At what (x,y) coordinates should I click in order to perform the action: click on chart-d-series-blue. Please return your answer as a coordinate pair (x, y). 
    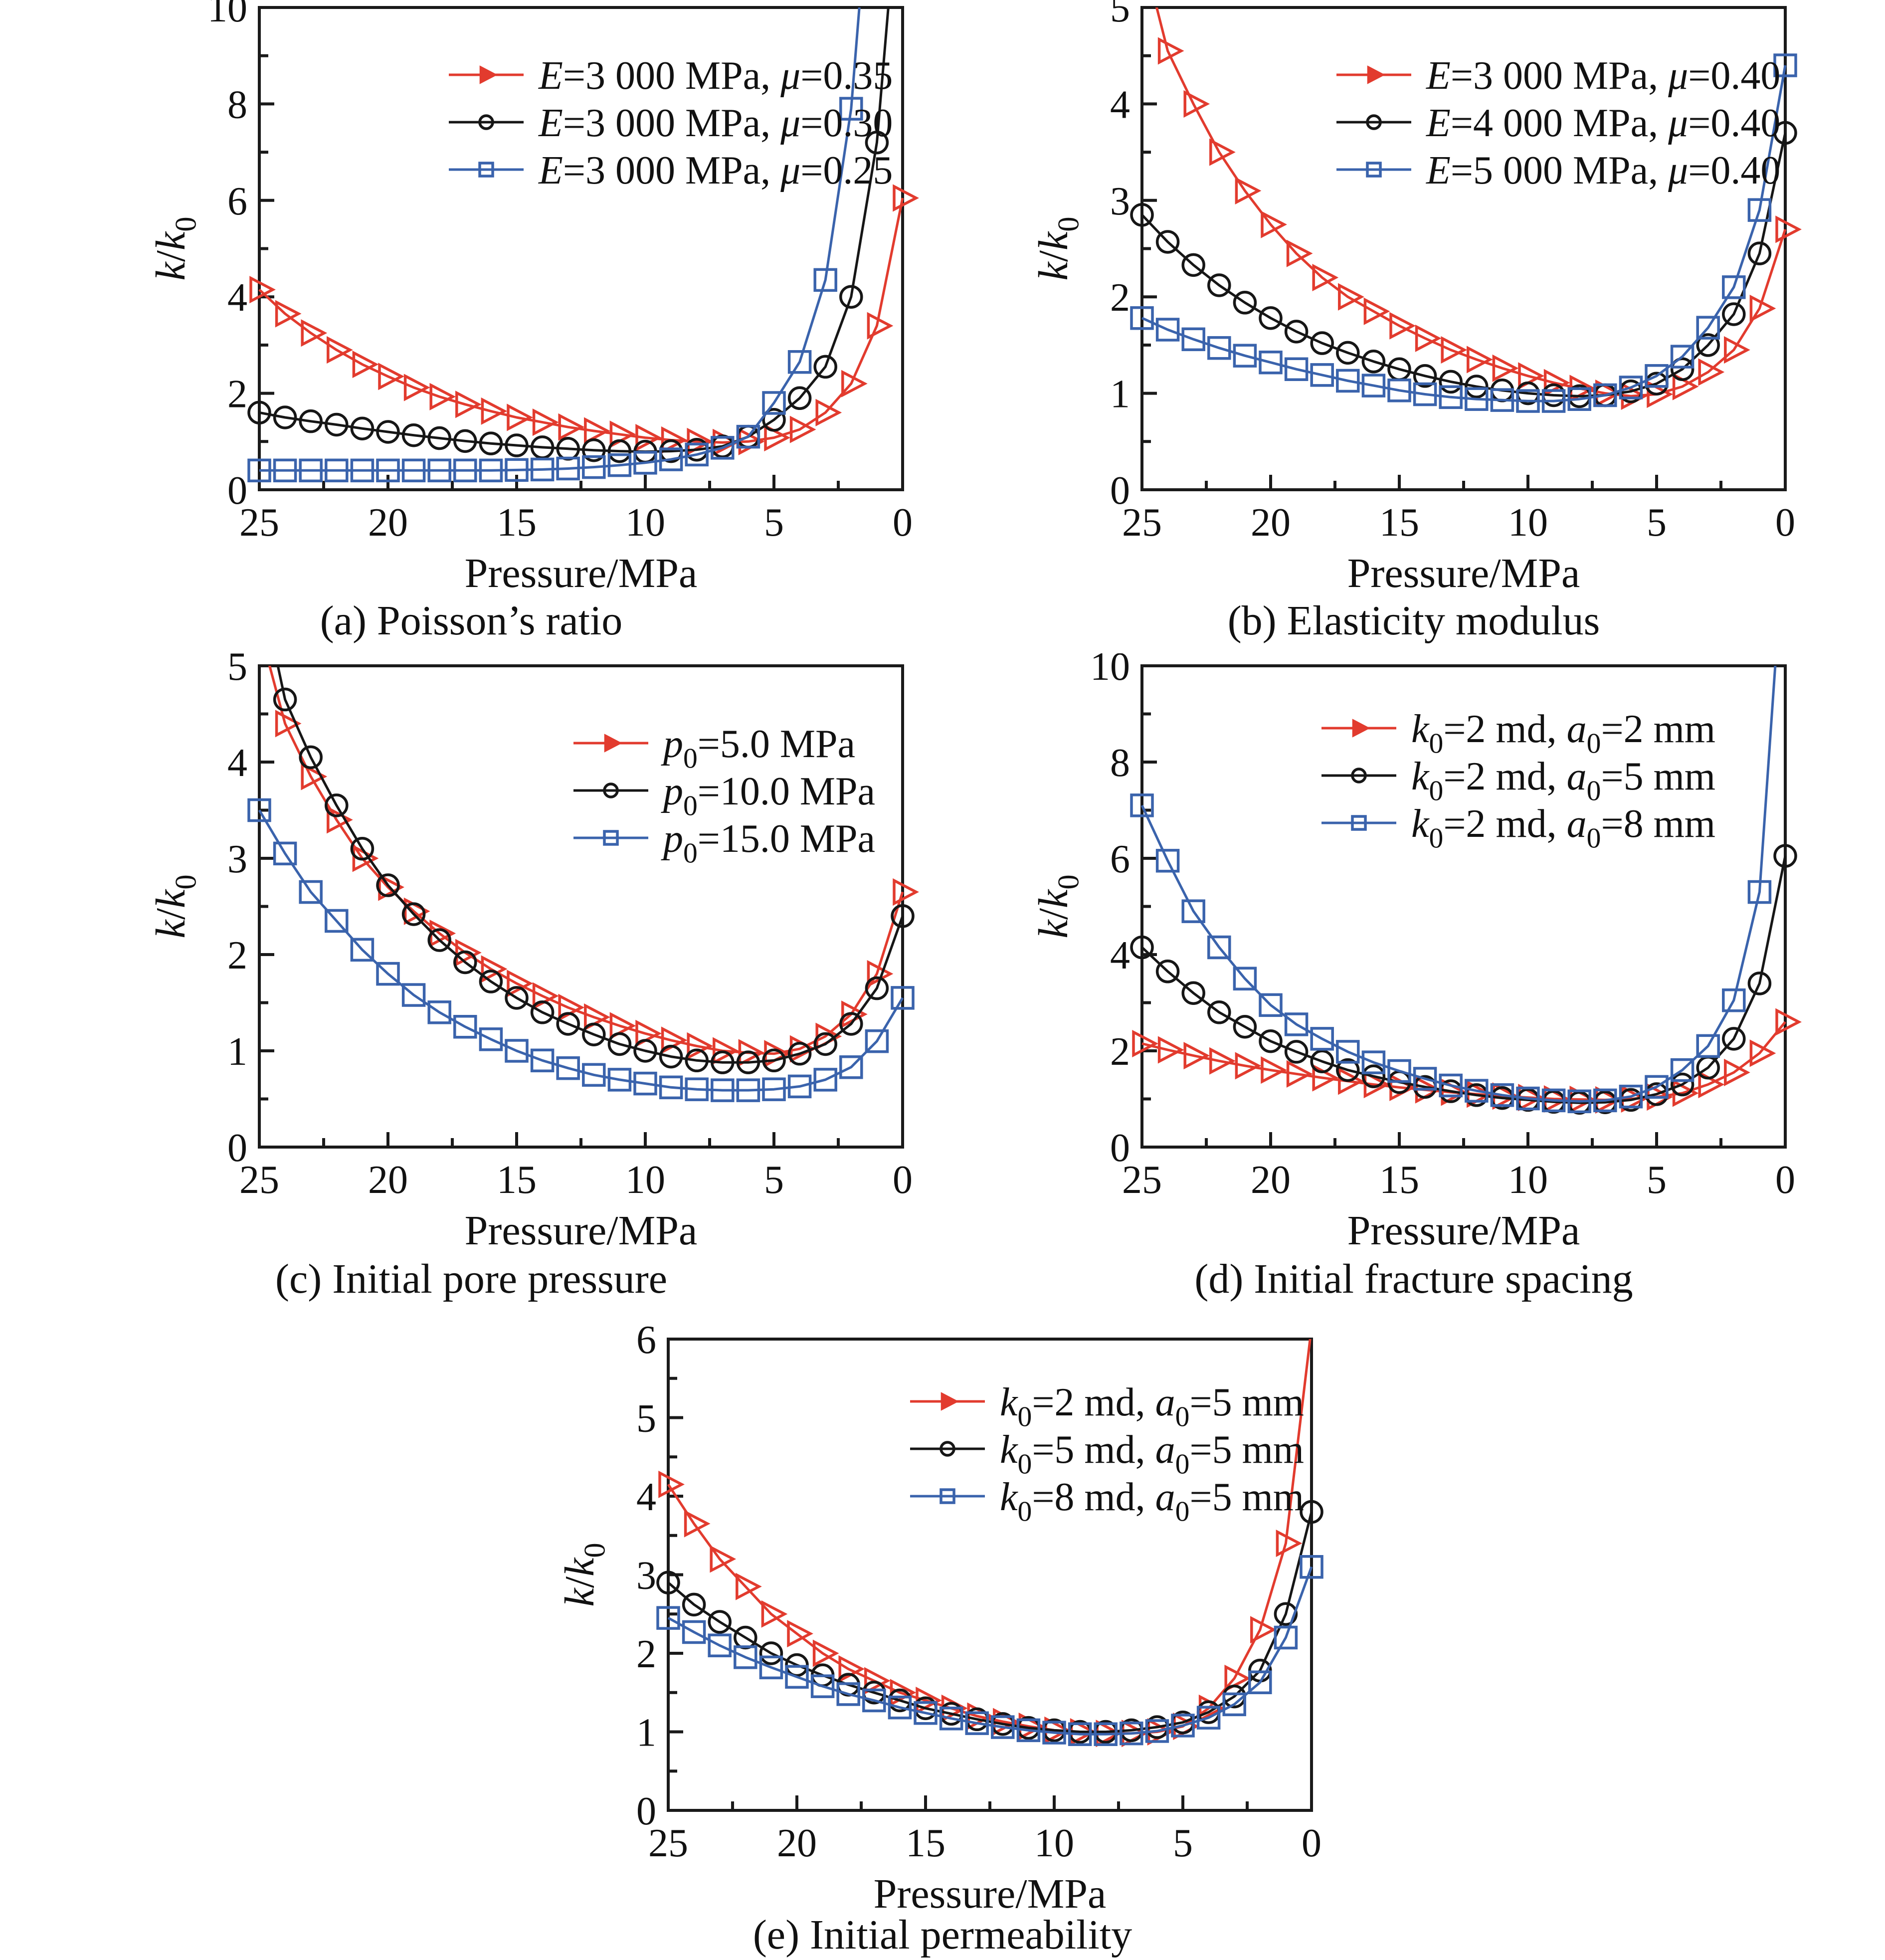
    Looking at the image, I should click on (1453, 890).